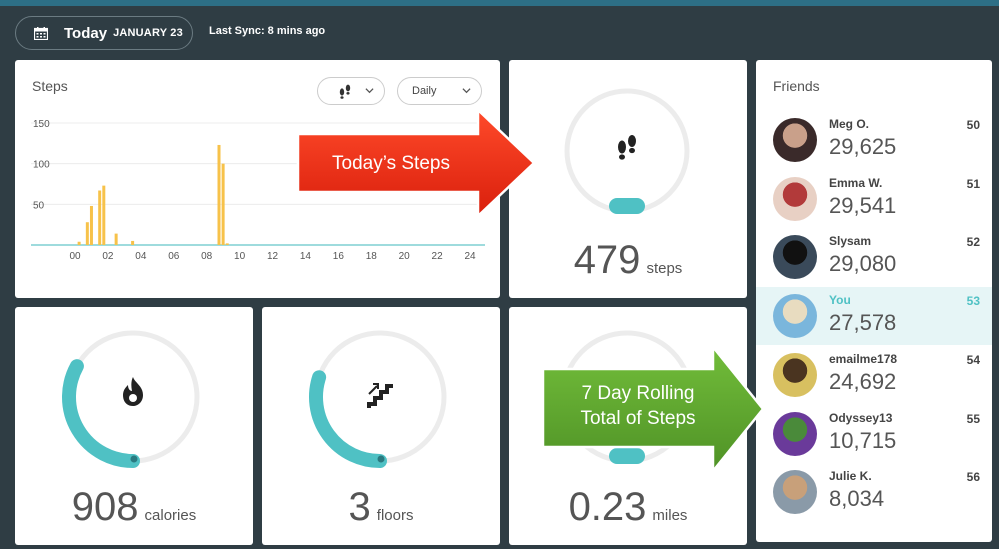  What do you see at coordinates (424, 91) in the screenshot?
I see `period-label: Daily` at bounding box center [424, 91].